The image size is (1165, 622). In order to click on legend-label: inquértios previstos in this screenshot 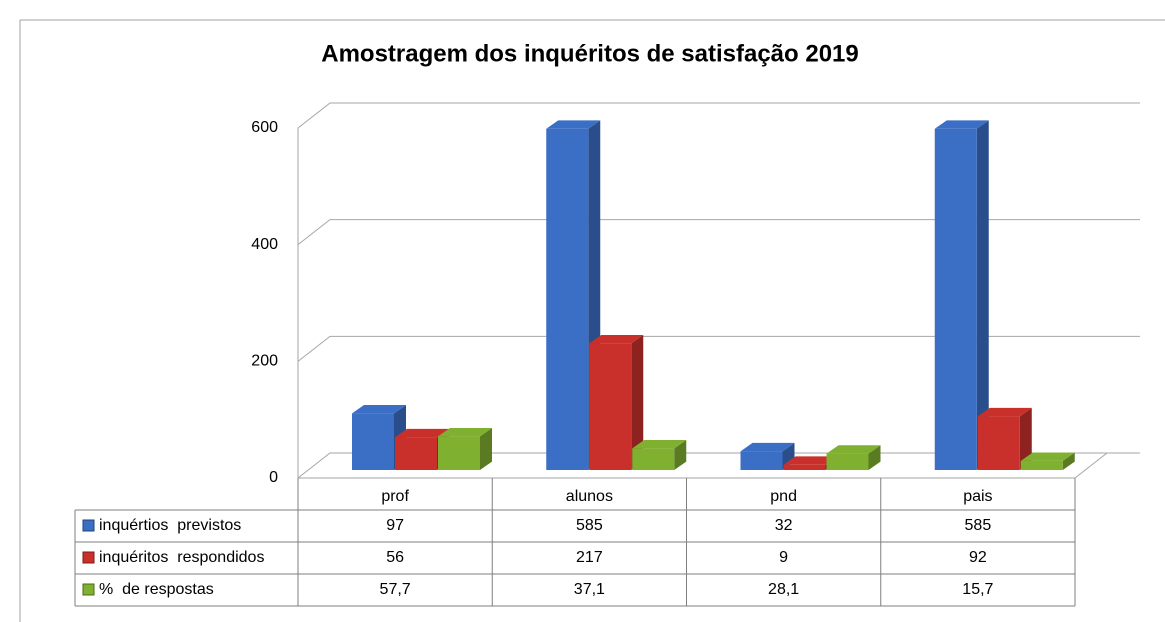, I will do `click(170, 525)`.